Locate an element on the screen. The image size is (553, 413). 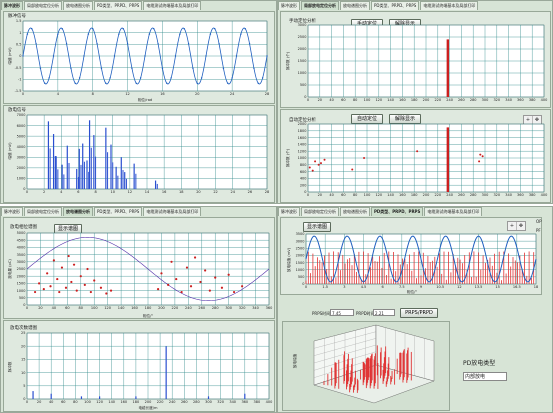
auto-locate-button: 自动定位 is located at coordinates (367, 119).